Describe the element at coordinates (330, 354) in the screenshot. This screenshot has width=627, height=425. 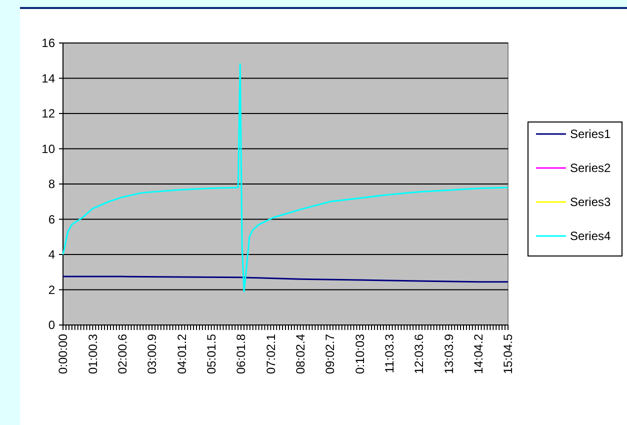
I see `x-tick-label: 09:02.7` at that location.